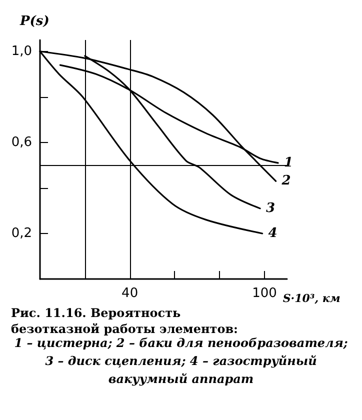 This screenshot has width=362, height=420. What do you see at coordinates (181, 361) in the screenshot?
I see `text: 3 – диск сцепления; 4 – газоструйный` at bounding box center [181, 361].